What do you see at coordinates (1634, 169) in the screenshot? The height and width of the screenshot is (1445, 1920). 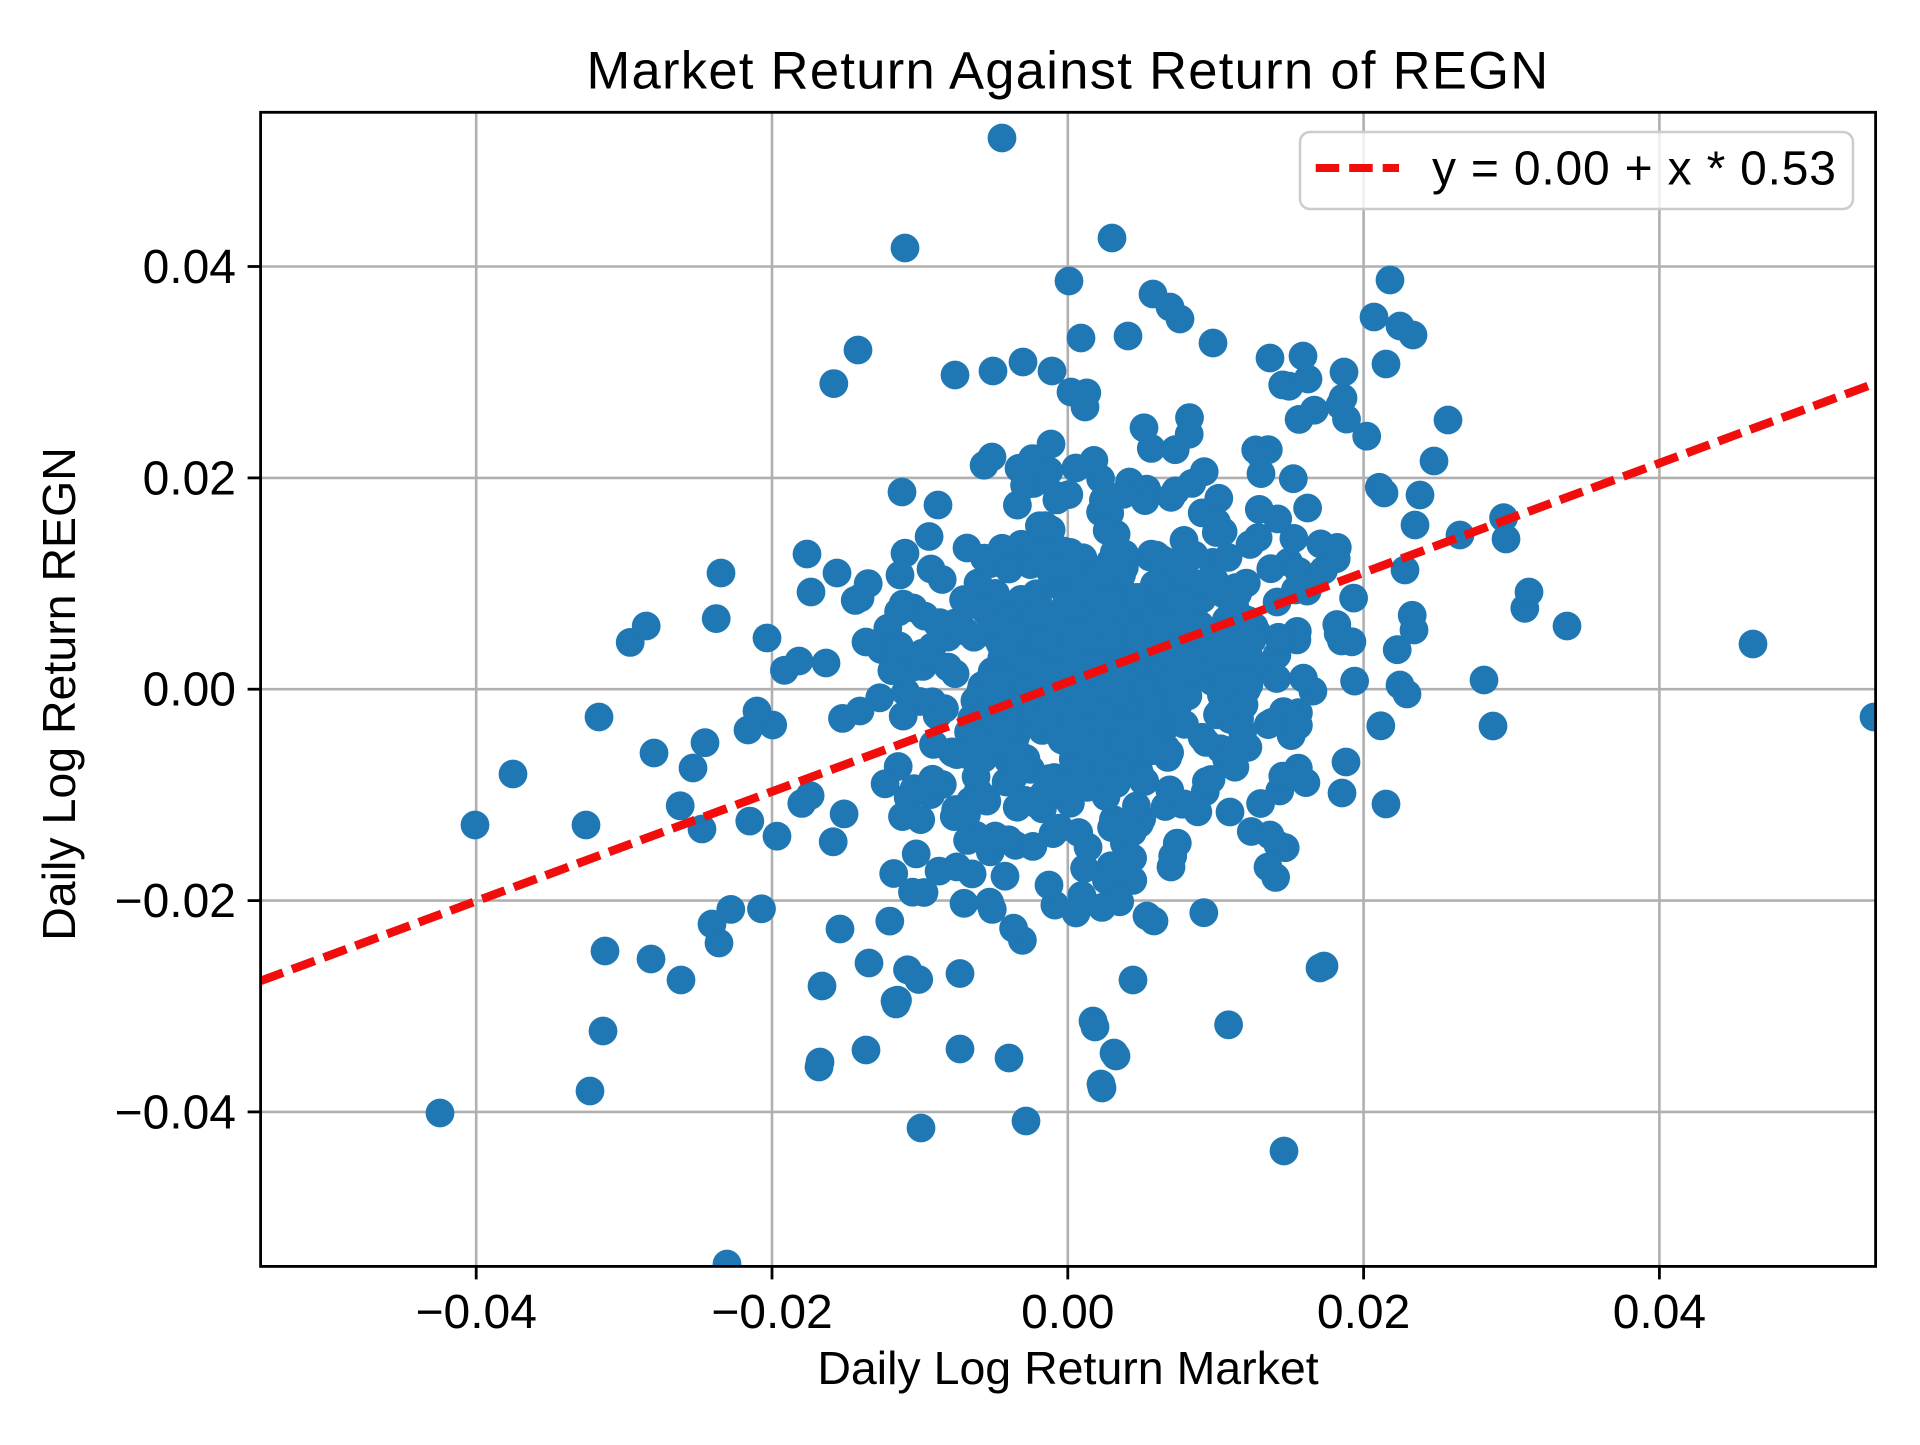 I see `svg-text: y = 0.00 + x * 0.53` at bounding box center [1634, 169].